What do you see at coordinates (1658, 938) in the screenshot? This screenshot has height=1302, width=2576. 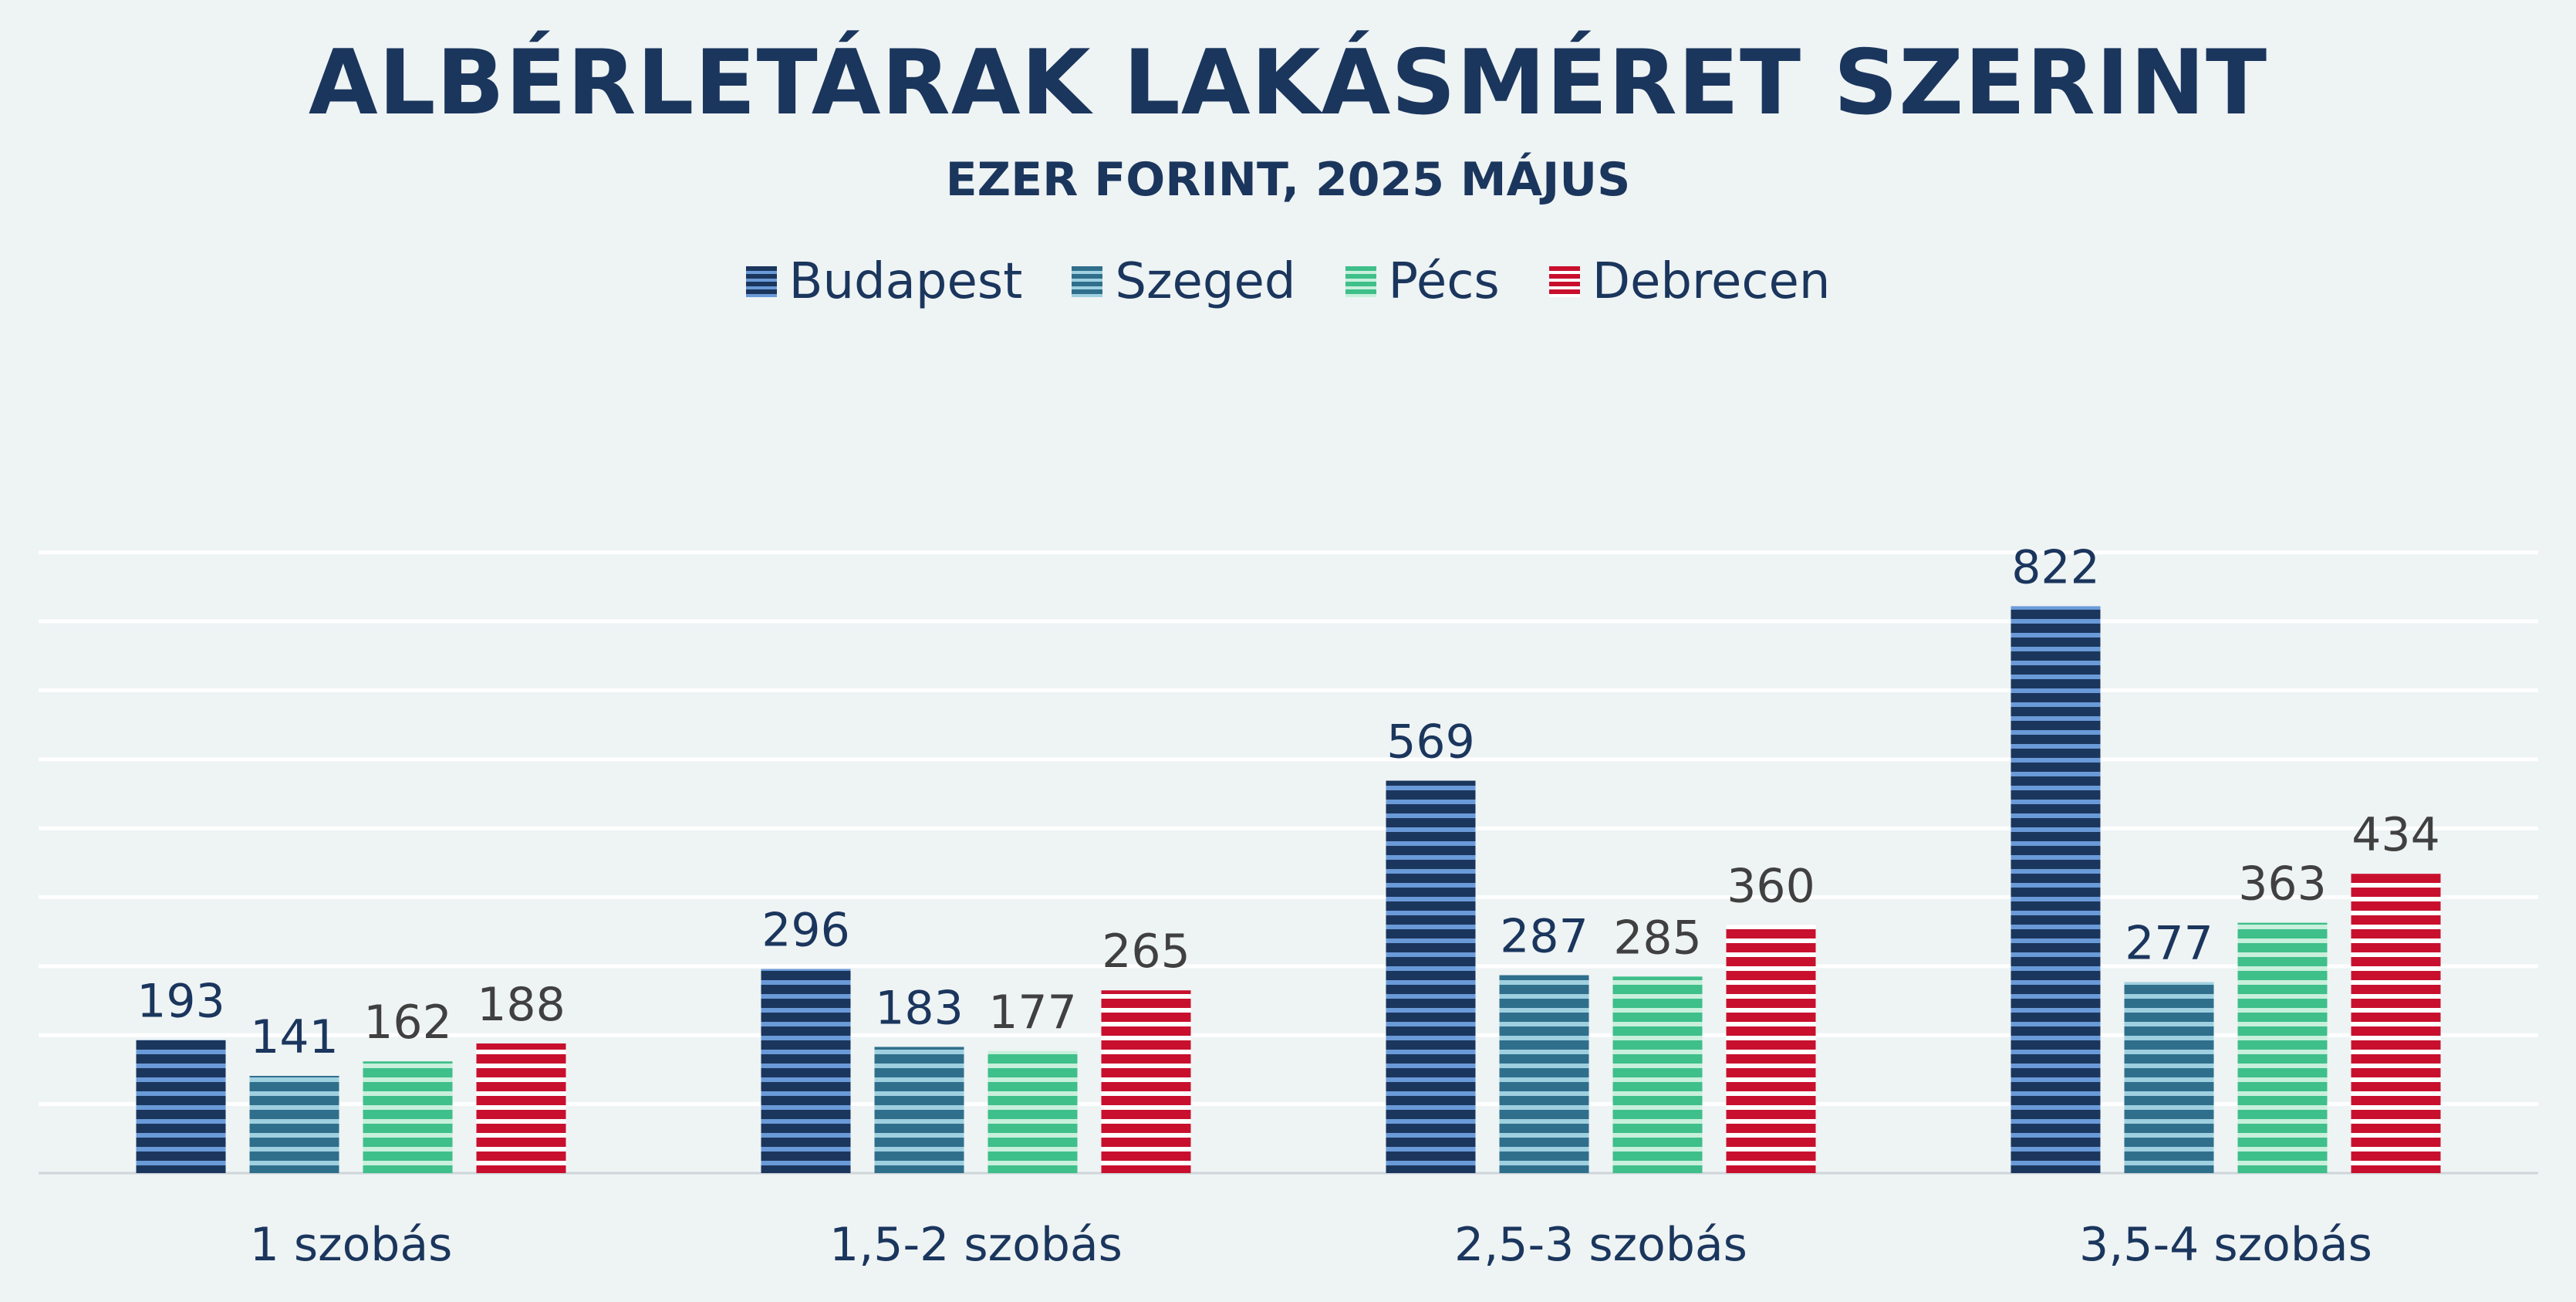 I see `data-label: 285` at bounding box center [1658, 938].